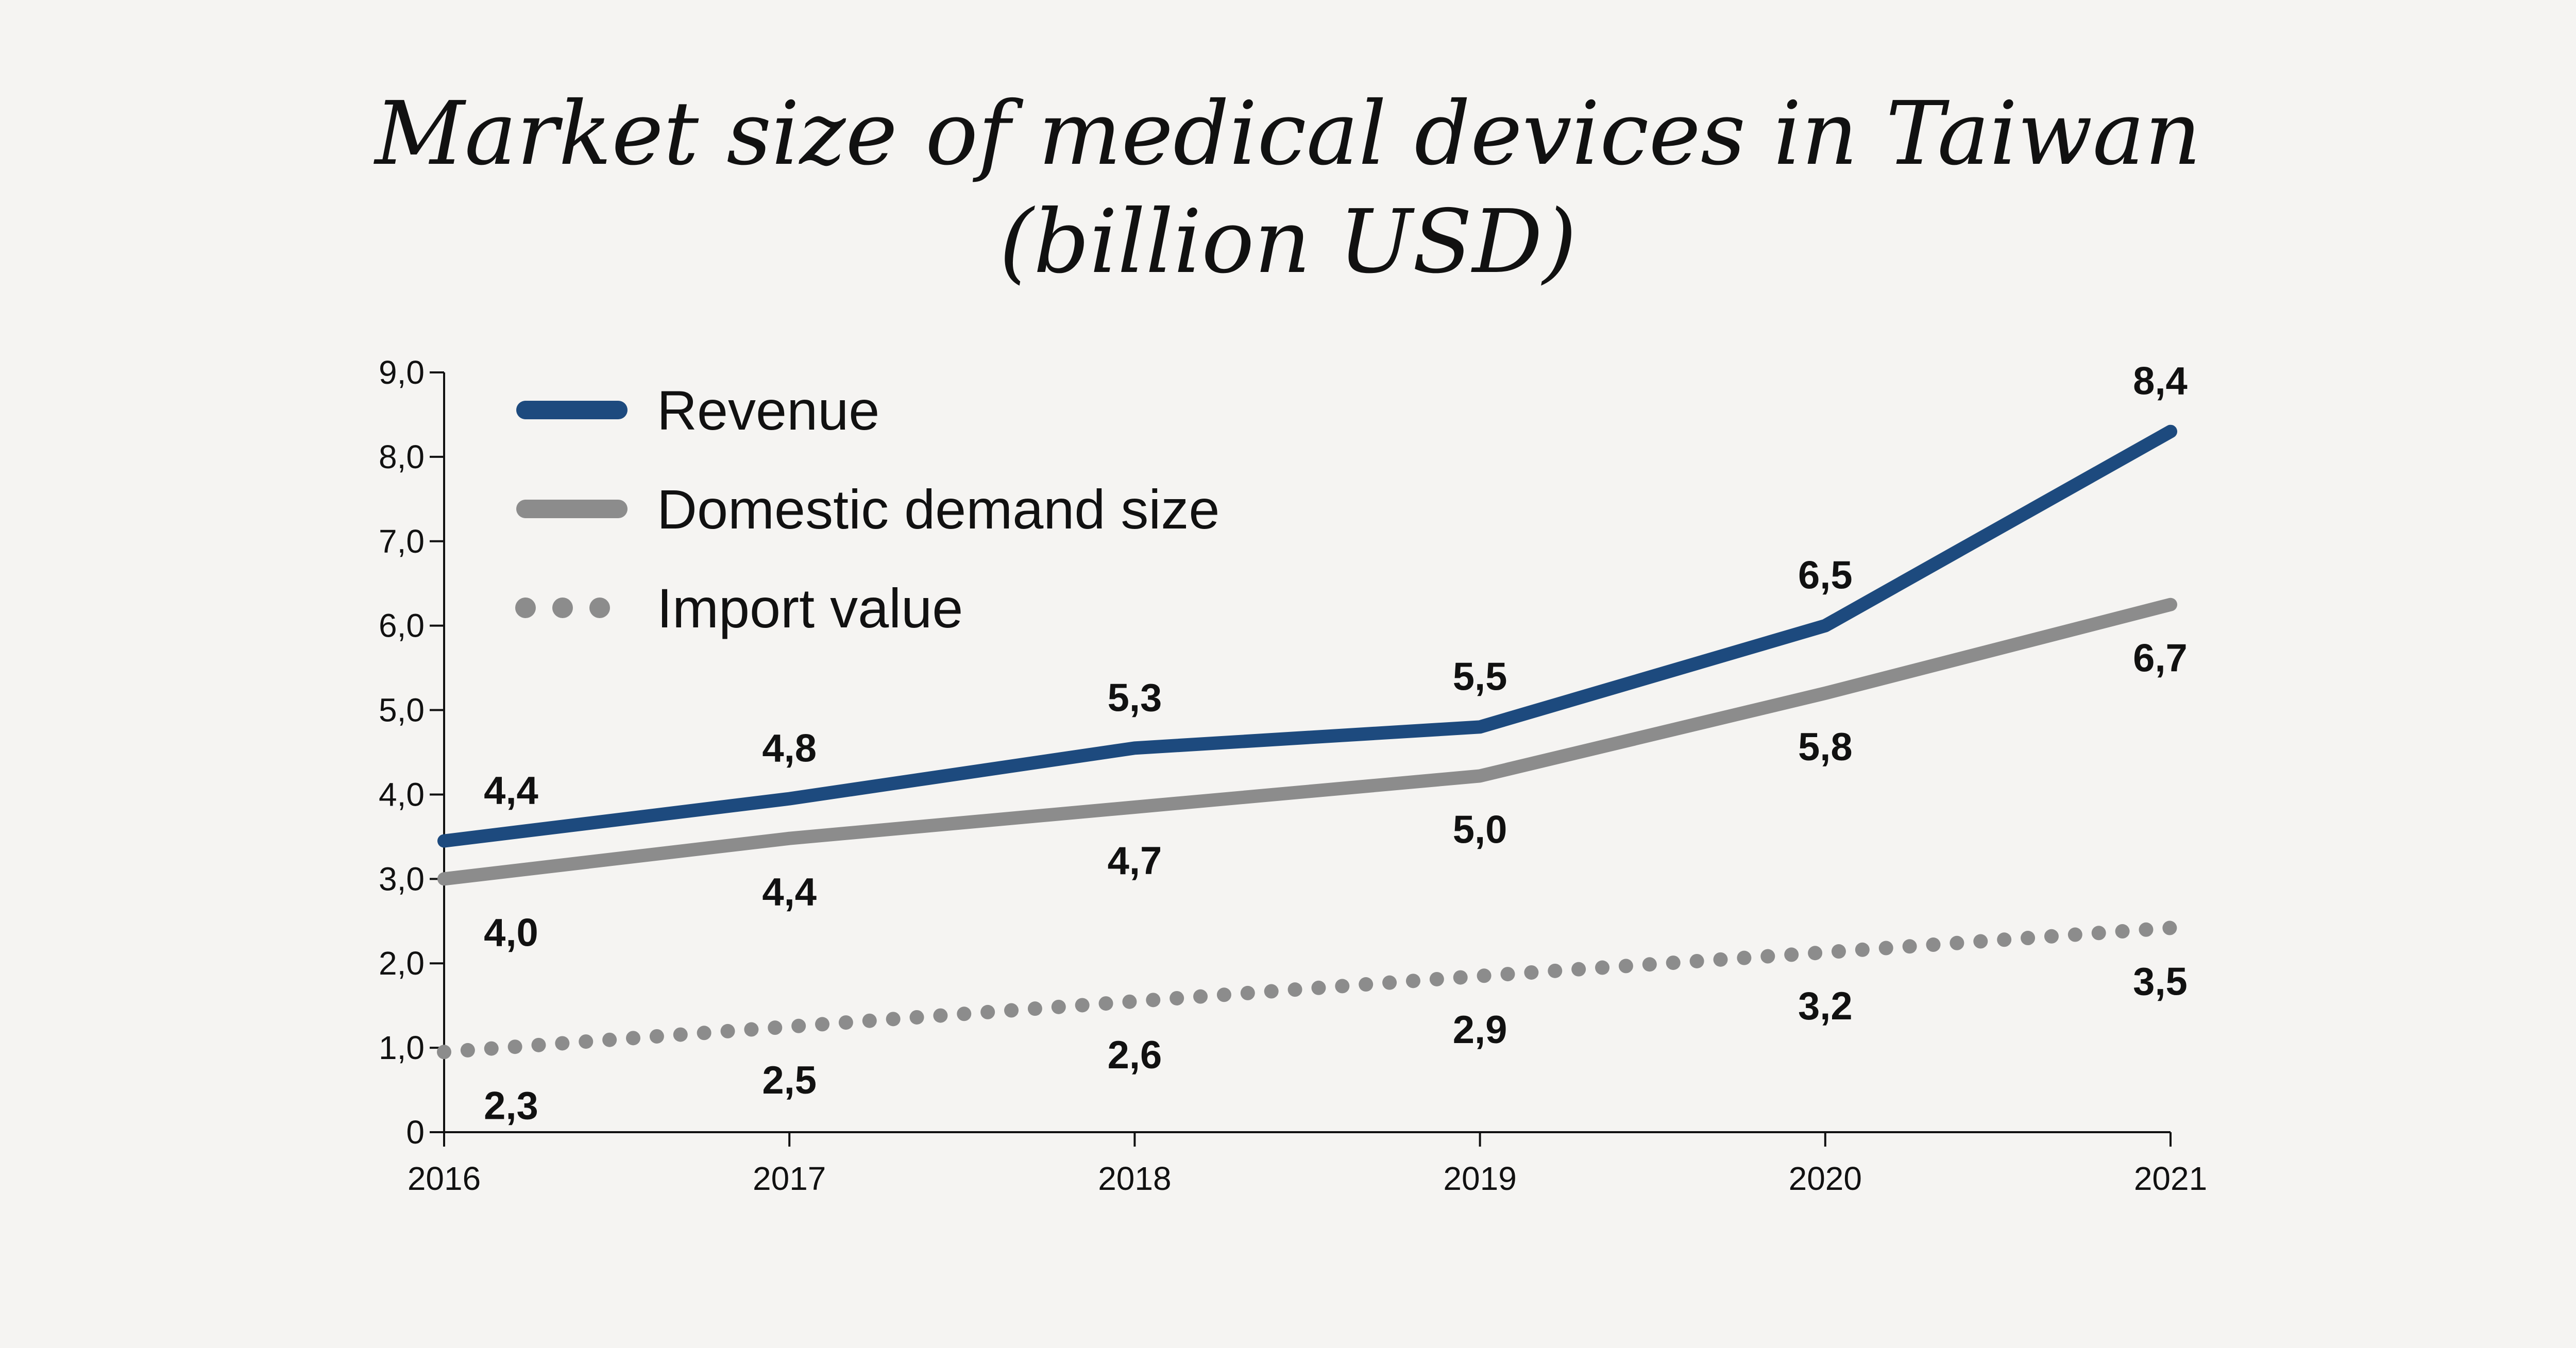 This screenshot has width=2576, height=1348. I want to click on legend-label-1: Domestic demand size, so click(938, 509).